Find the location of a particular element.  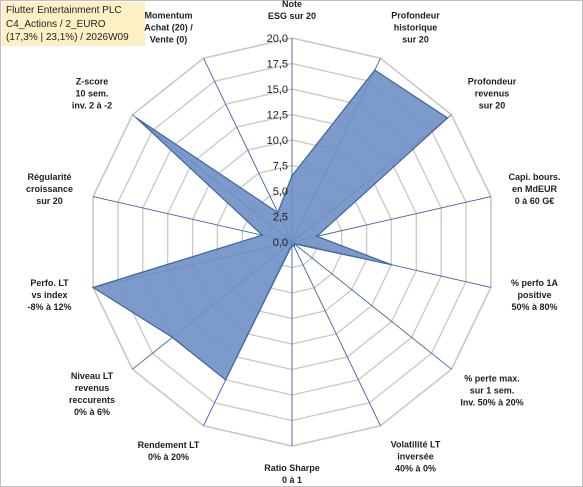

axis-label: Volatilité LT inversée 40% à 0% is located at coordinates (416, 456).